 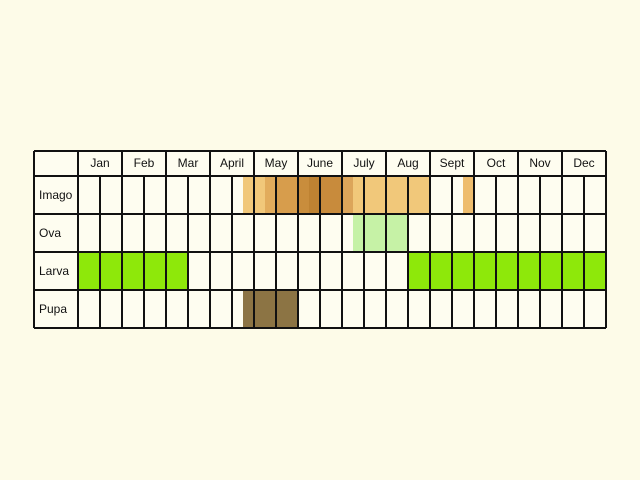 I want to click on month-label: June, so click(x=320, y=163).